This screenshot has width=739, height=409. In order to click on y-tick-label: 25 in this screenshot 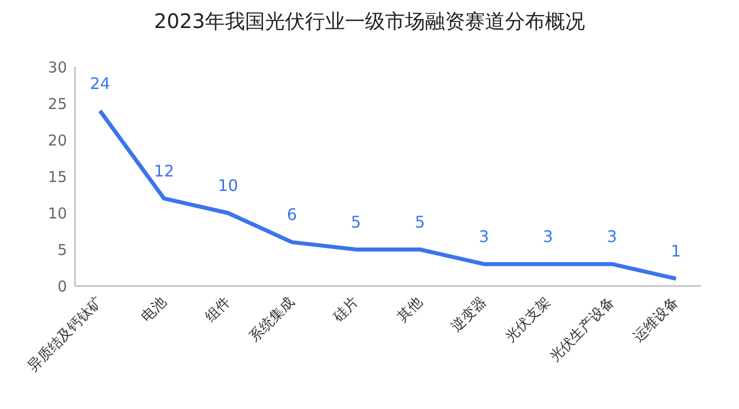, I will do `click(57, 103)`.